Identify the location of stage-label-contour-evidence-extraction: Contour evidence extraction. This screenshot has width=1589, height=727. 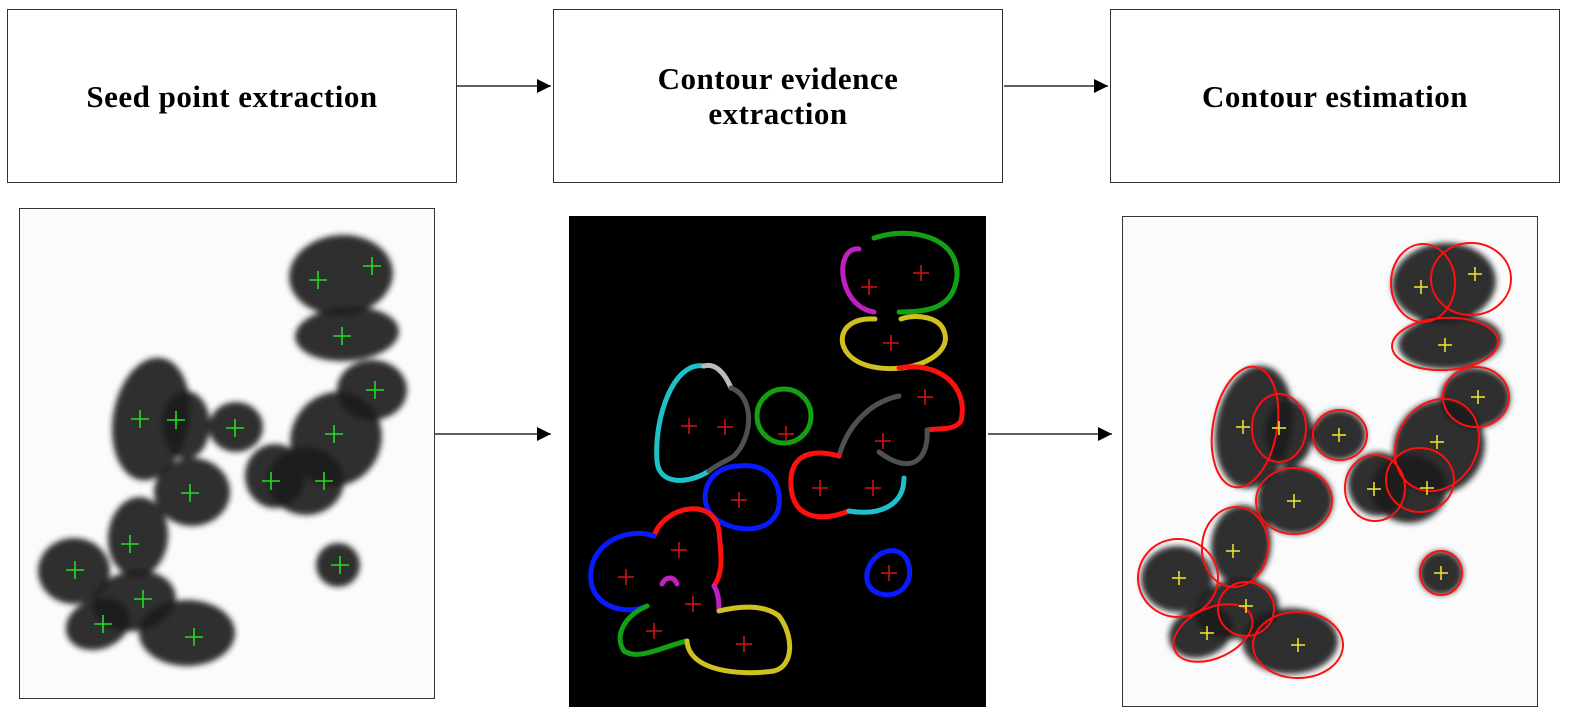
(778, 96).